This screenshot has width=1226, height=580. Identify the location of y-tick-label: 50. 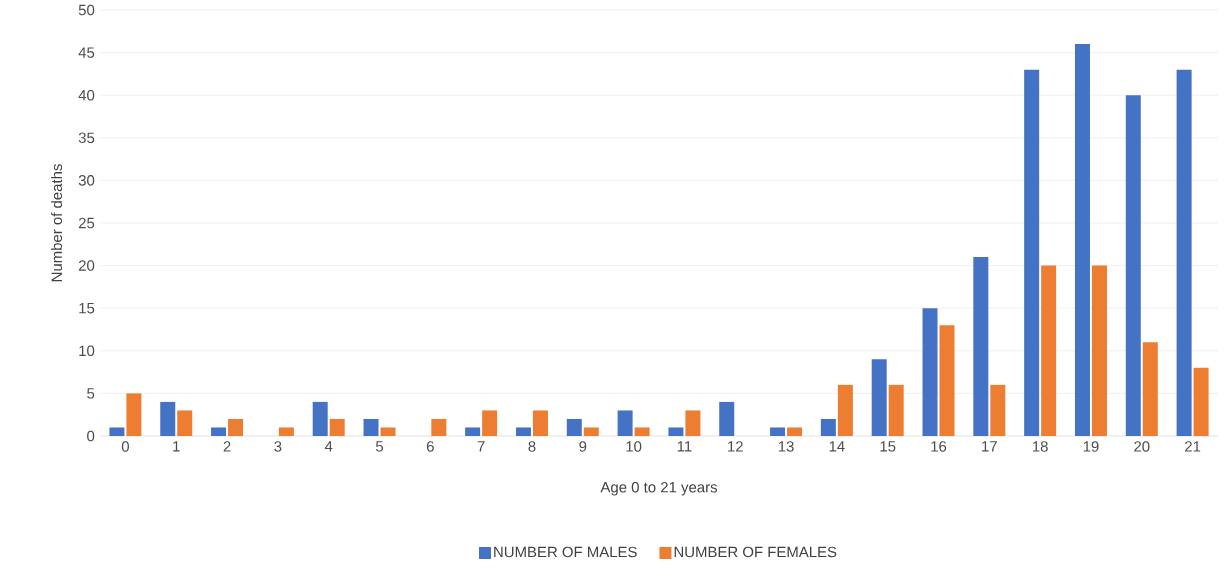
(86, 10).